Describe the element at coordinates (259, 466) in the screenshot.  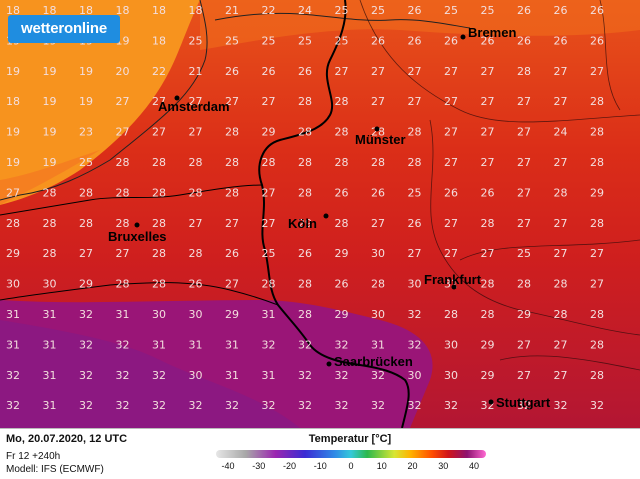
I see `legend-tick: -30` at that location.